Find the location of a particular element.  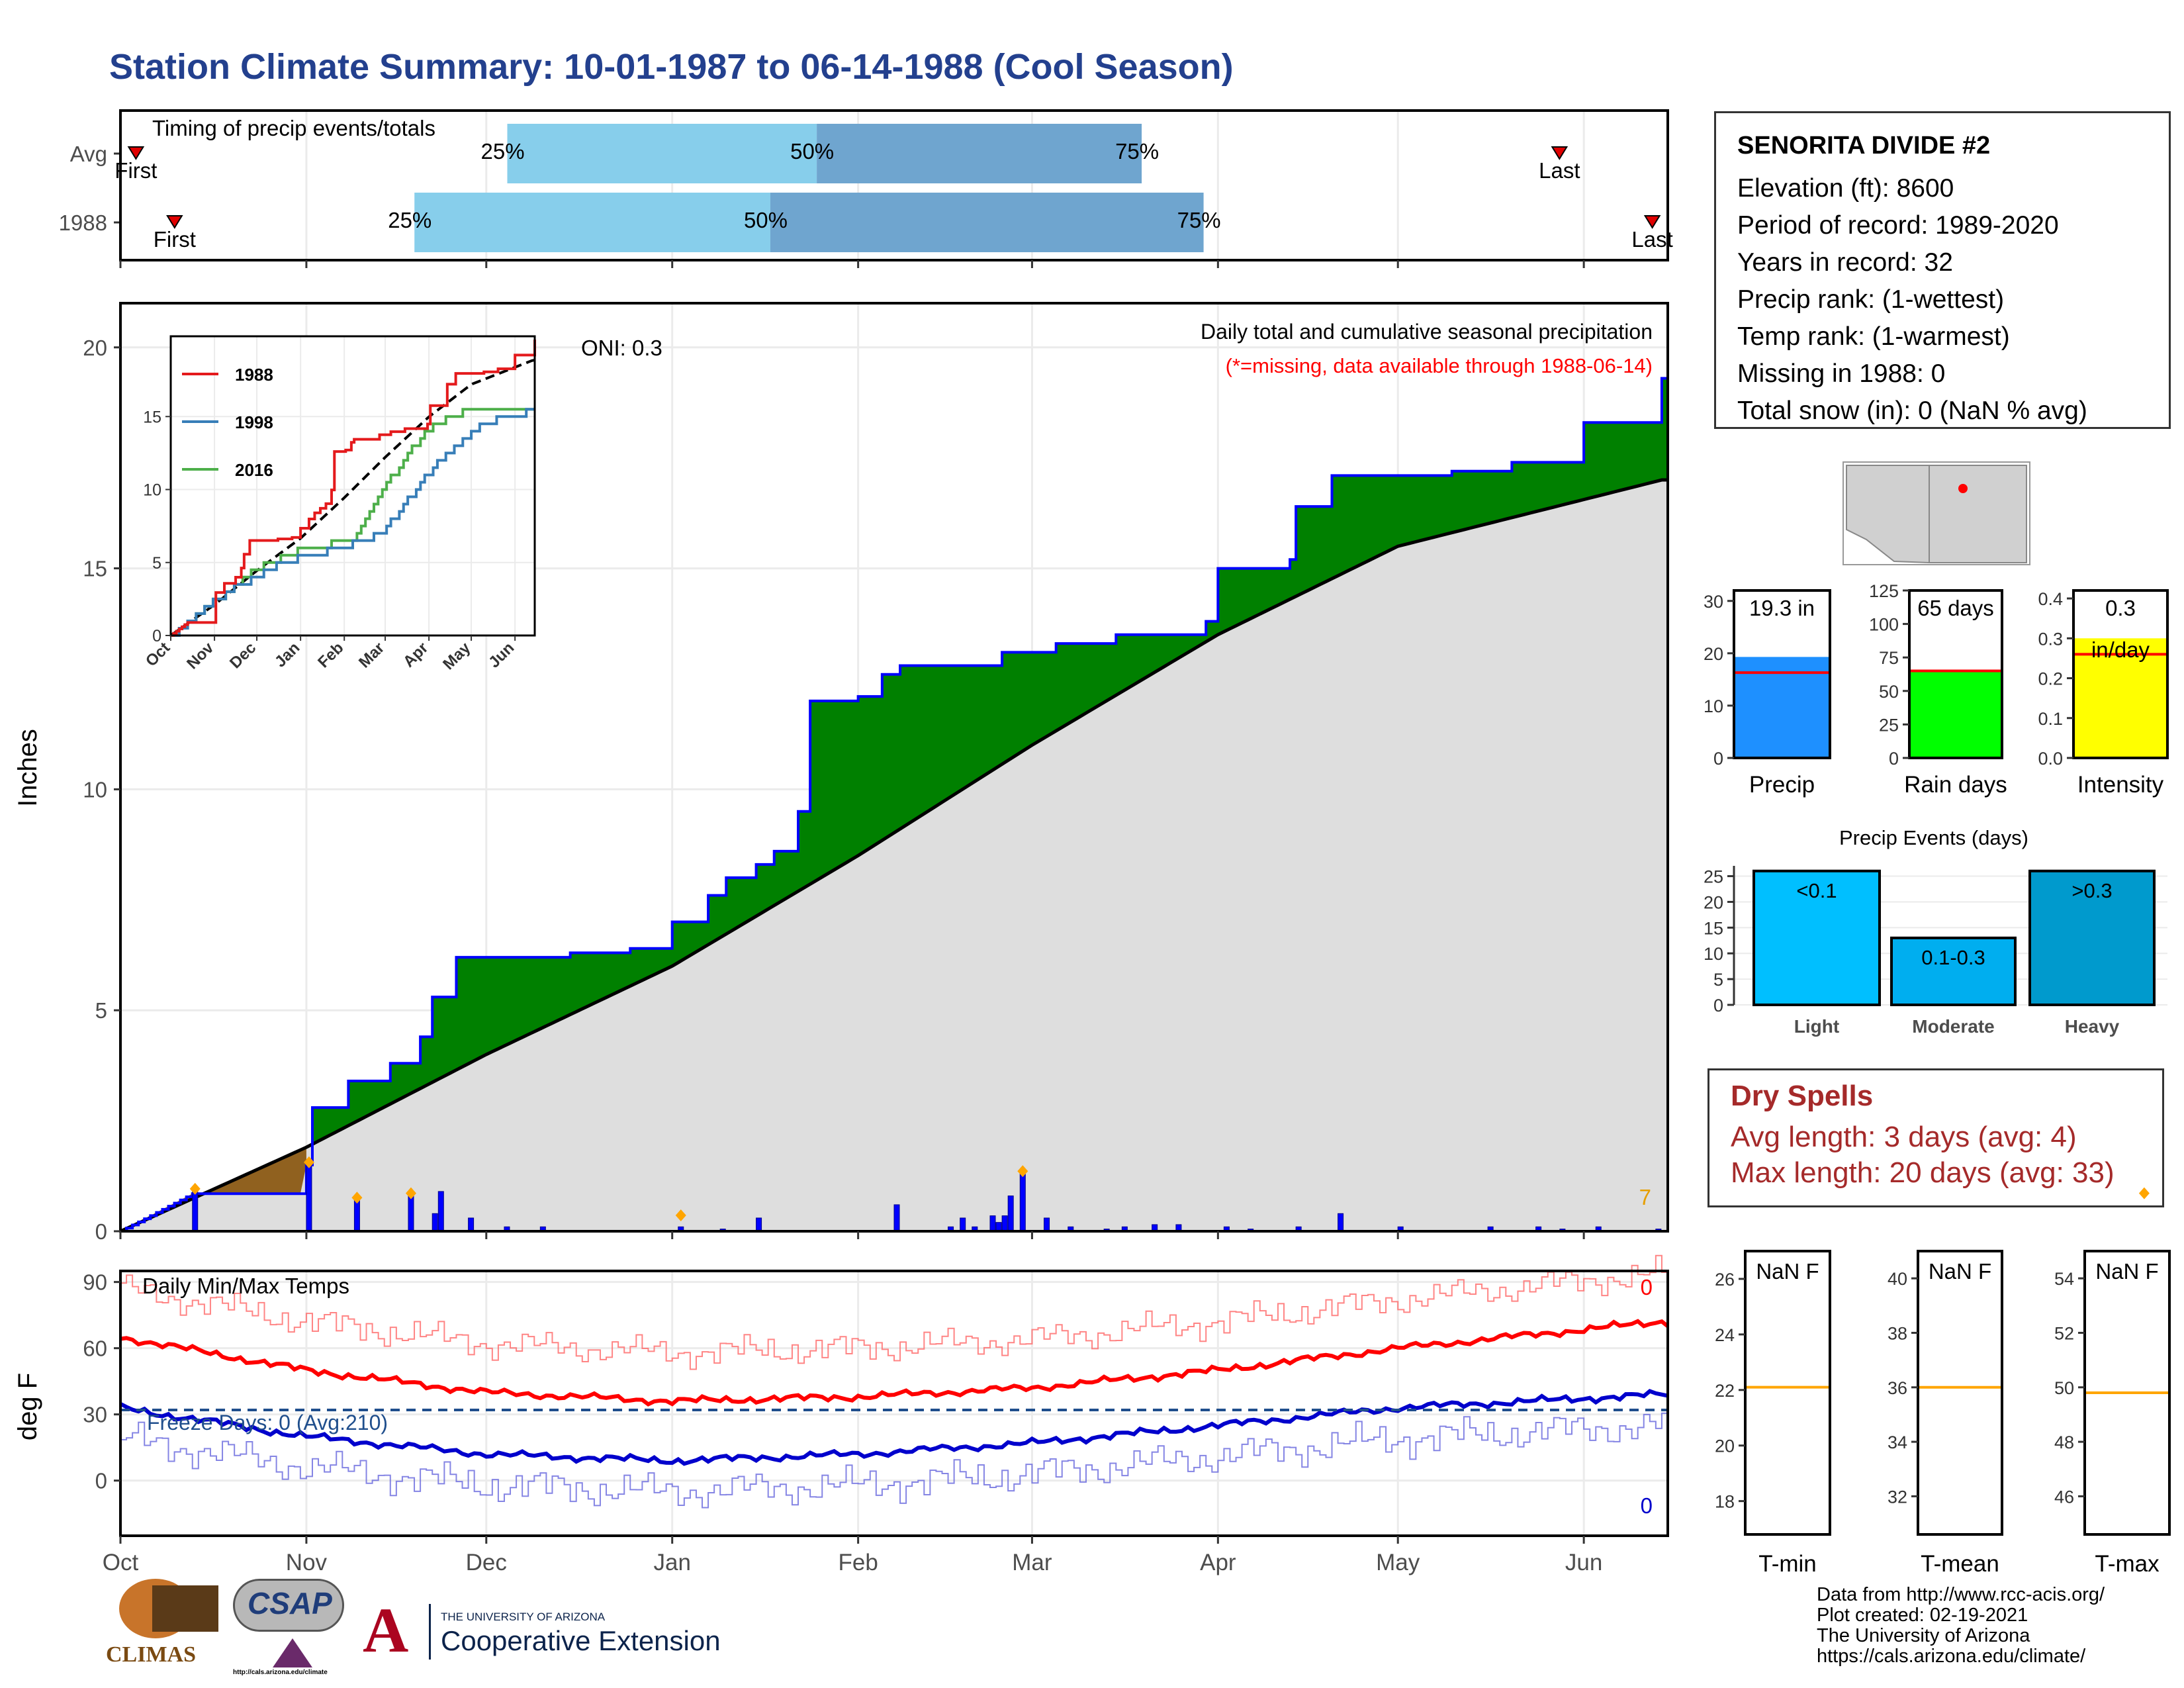

csap-logo: CSAP http://cals.arizona.edu/climate is located at coordinates (289, 1628).